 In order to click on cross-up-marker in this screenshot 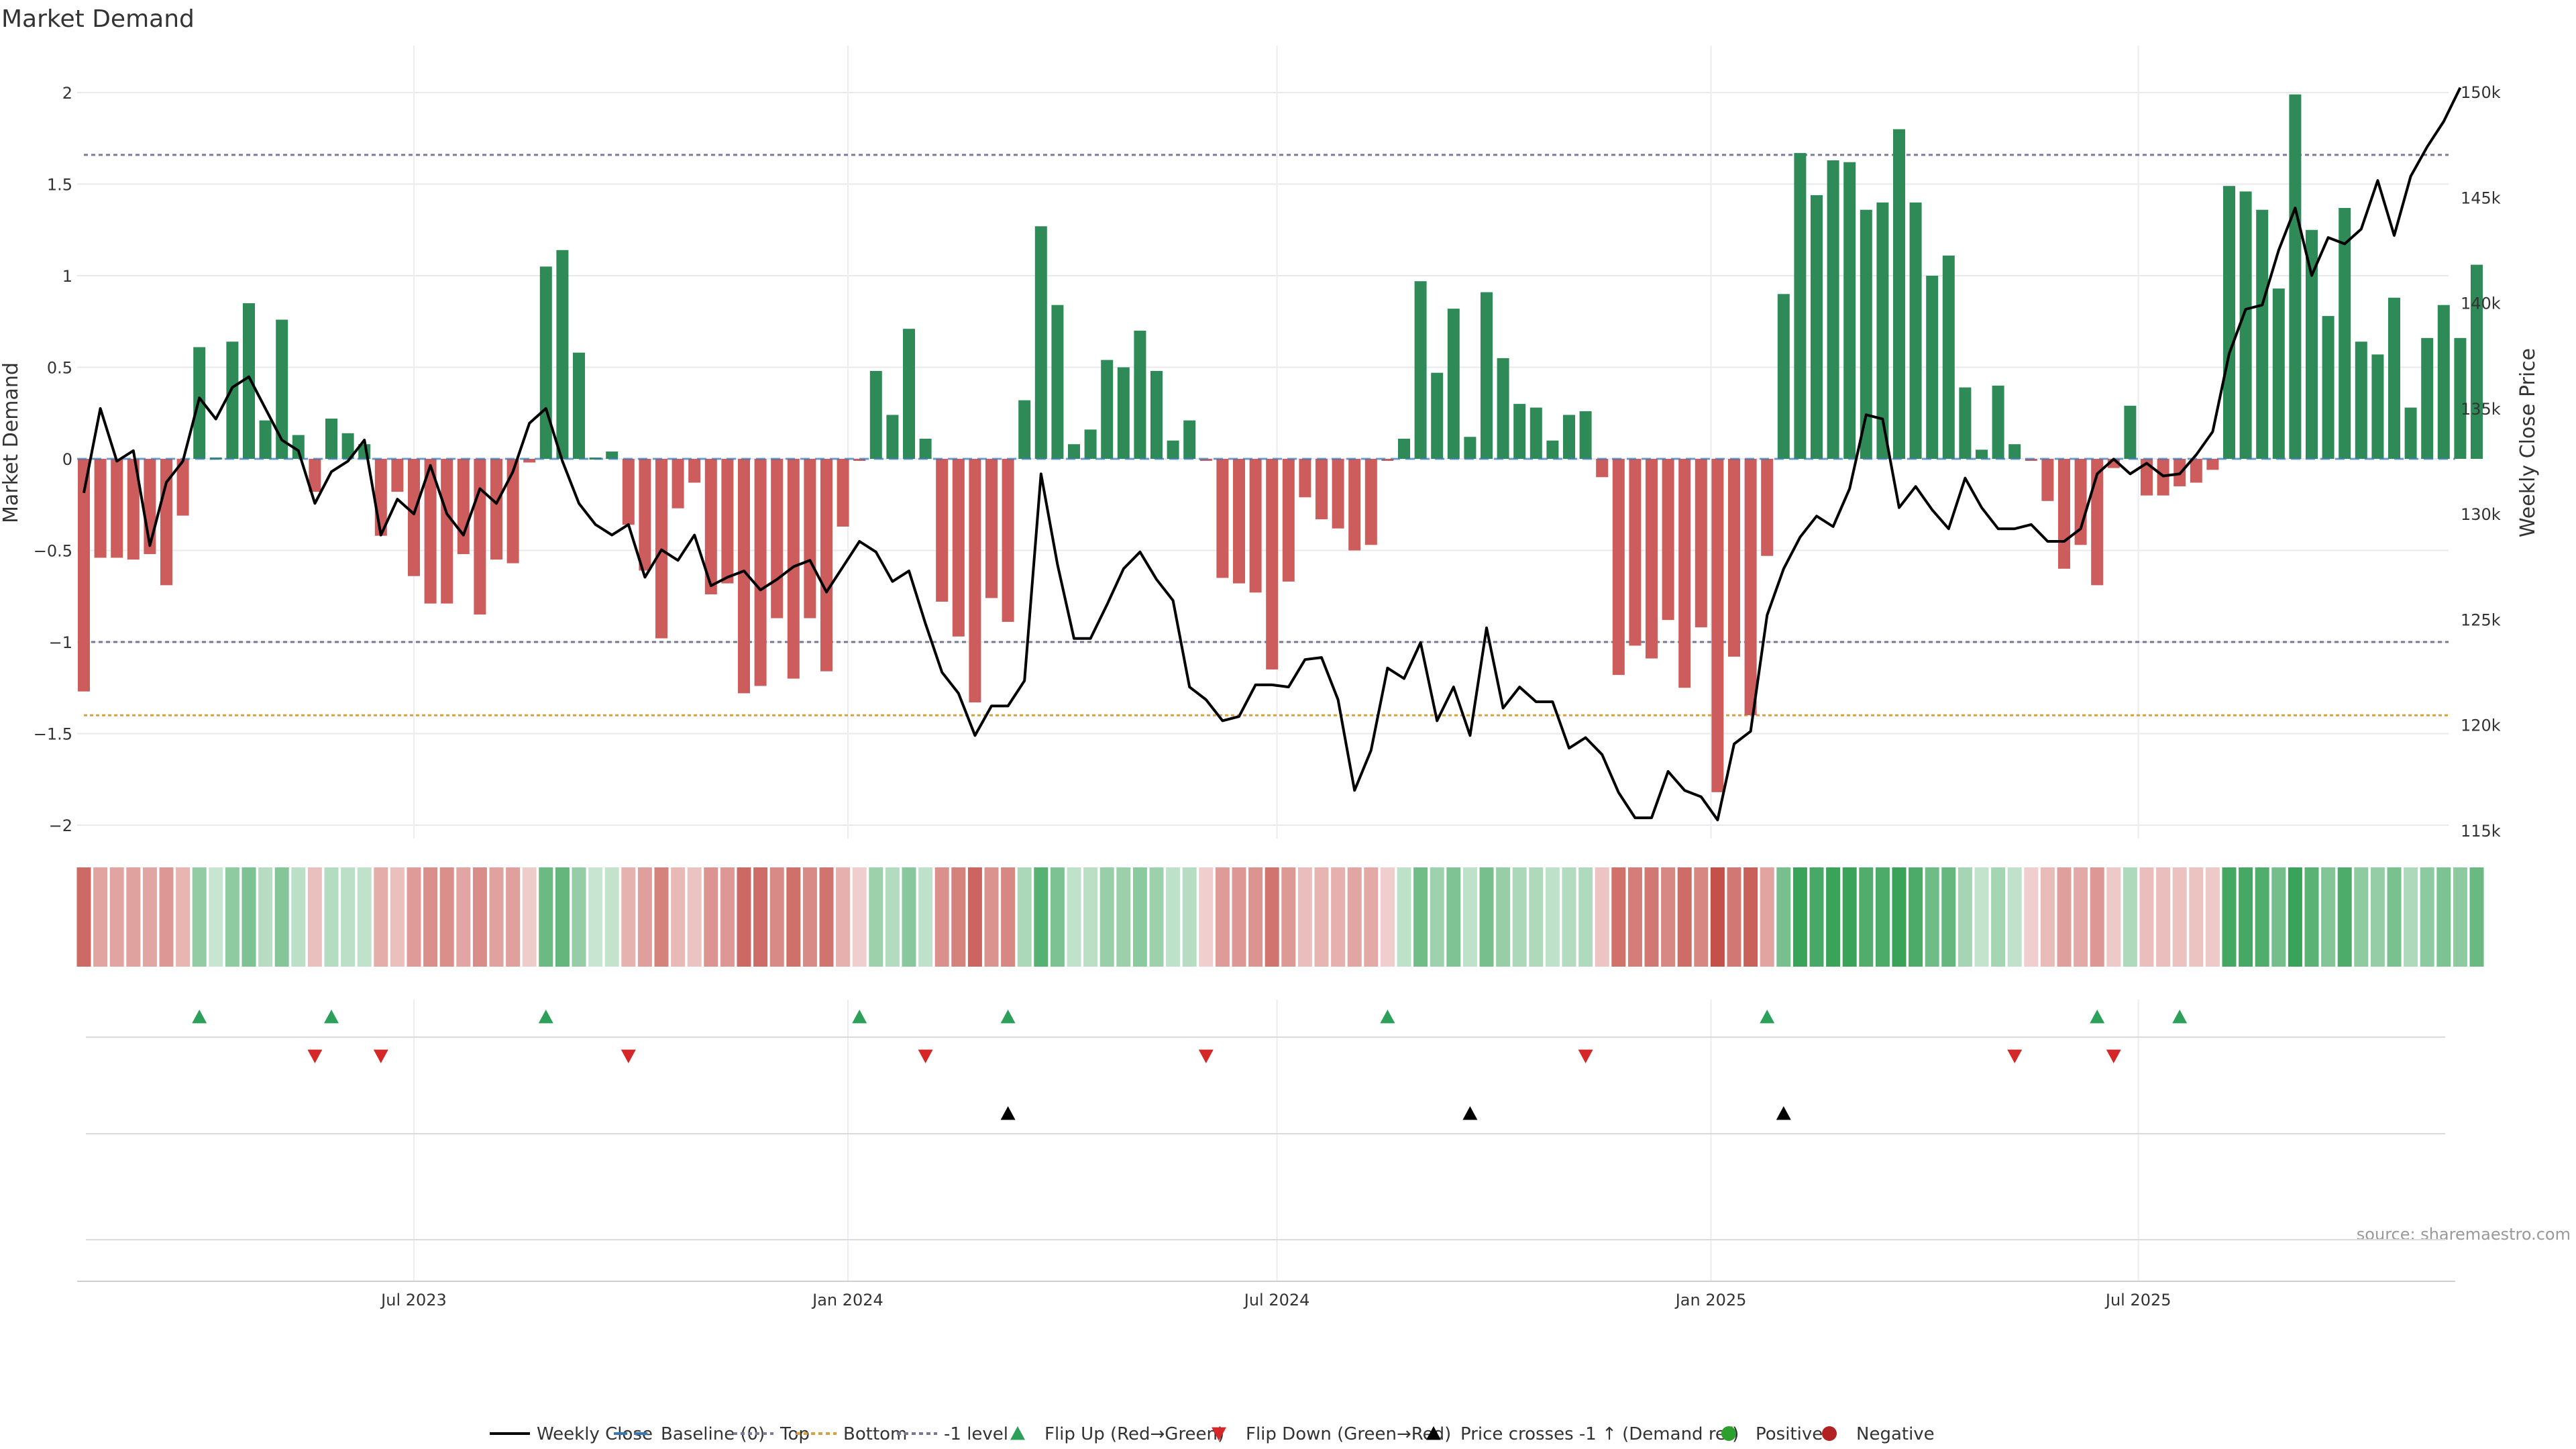, I will do `click(1783, 1113)`.